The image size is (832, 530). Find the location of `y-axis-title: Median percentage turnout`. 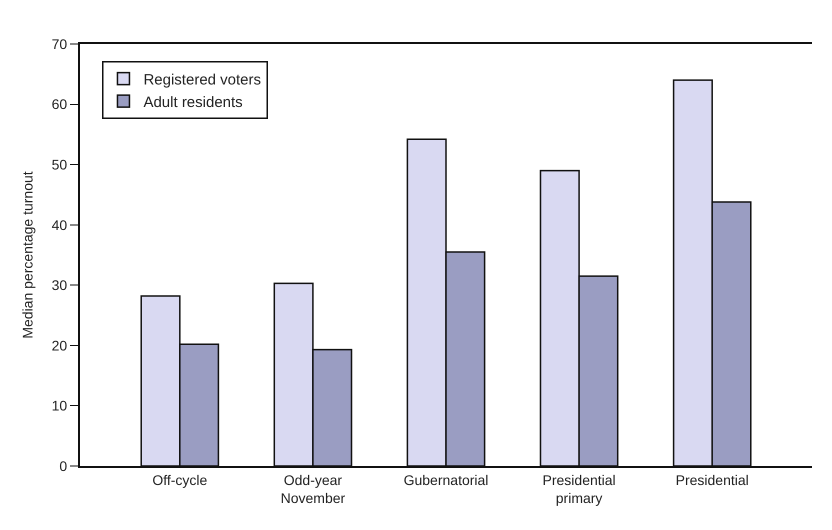

y-axis-title: Median percentage turnout is located at coordinates (28, 255).